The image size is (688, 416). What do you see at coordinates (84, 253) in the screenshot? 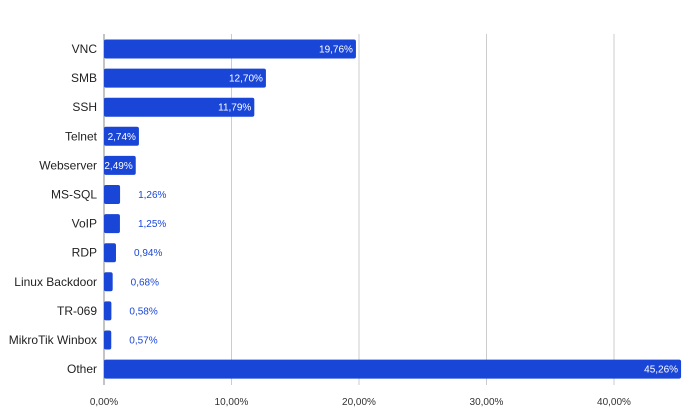
I see `category-label: RDP` at bounding box center [84, 253].